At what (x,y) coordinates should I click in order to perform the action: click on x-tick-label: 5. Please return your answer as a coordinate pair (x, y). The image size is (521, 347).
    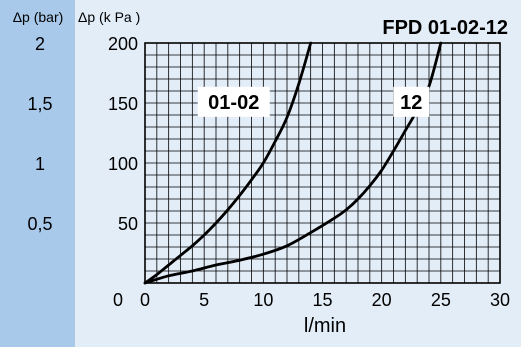
    Looking at the image, I should click on (204, 300).